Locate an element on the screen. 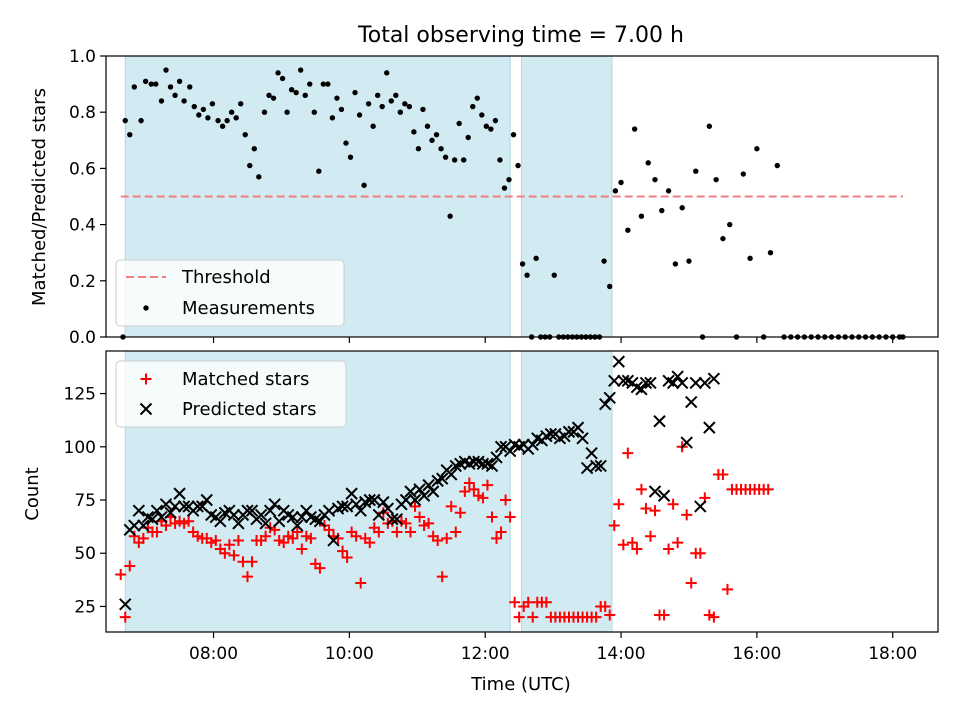  legend-matched-swatch is located at coordinates (146, 379).